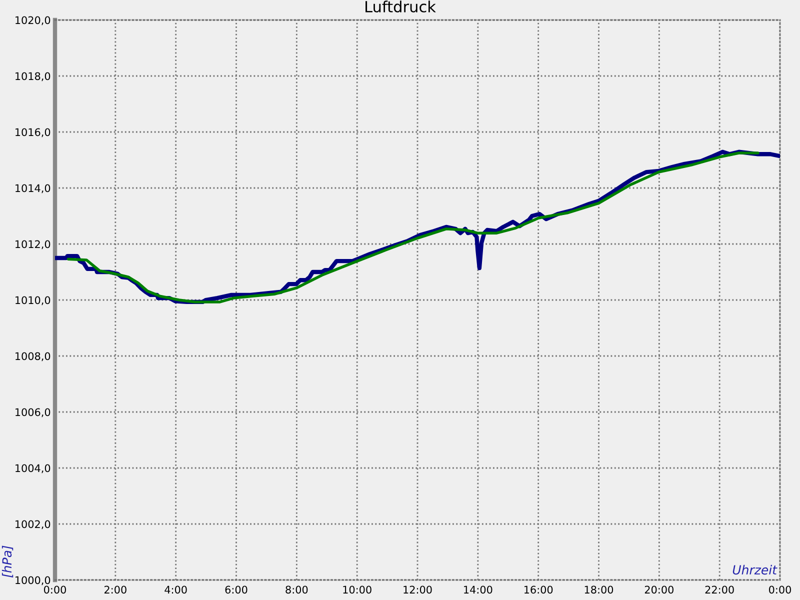  What do you see at coordinates (297, 590) in the screenshot?
I see `x-tick-label: 8:00` at bounding box center [297, 590].